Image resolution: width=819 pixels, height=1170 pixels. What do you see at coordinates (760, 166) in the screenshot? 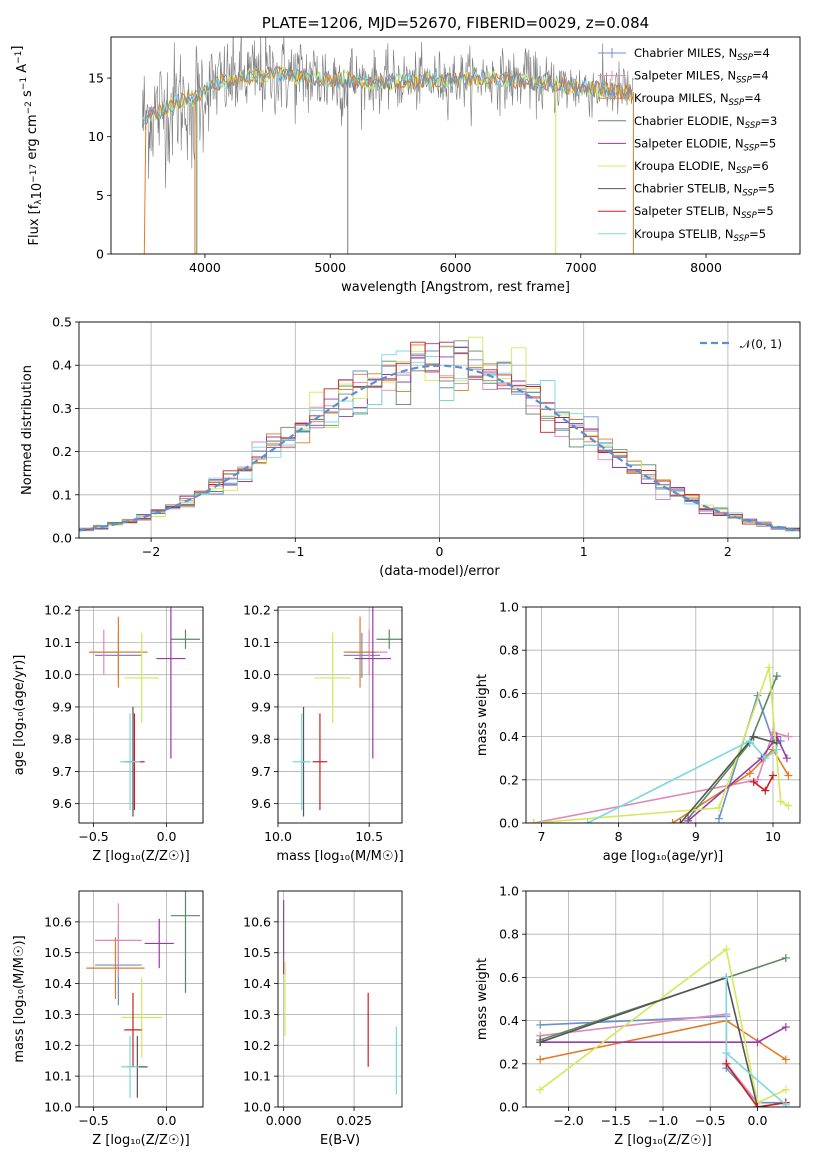
I see `legend-label-suffix: =6` at bounding box center [760, 166].